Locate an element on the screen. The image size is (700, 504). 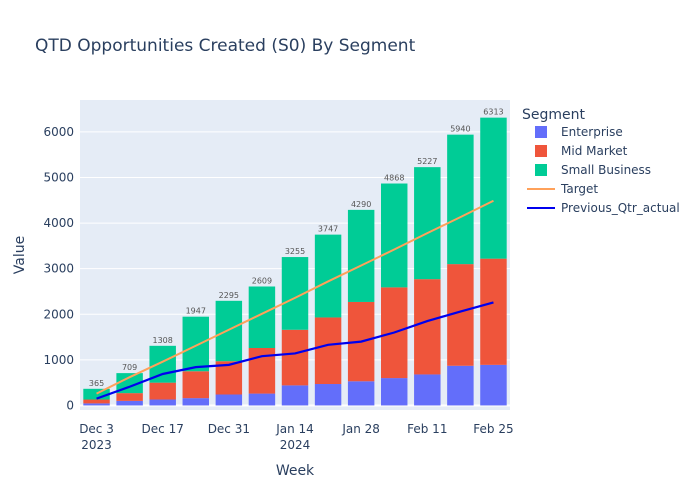
bar-total-label: 6313 is located at coordinates (493, 112).